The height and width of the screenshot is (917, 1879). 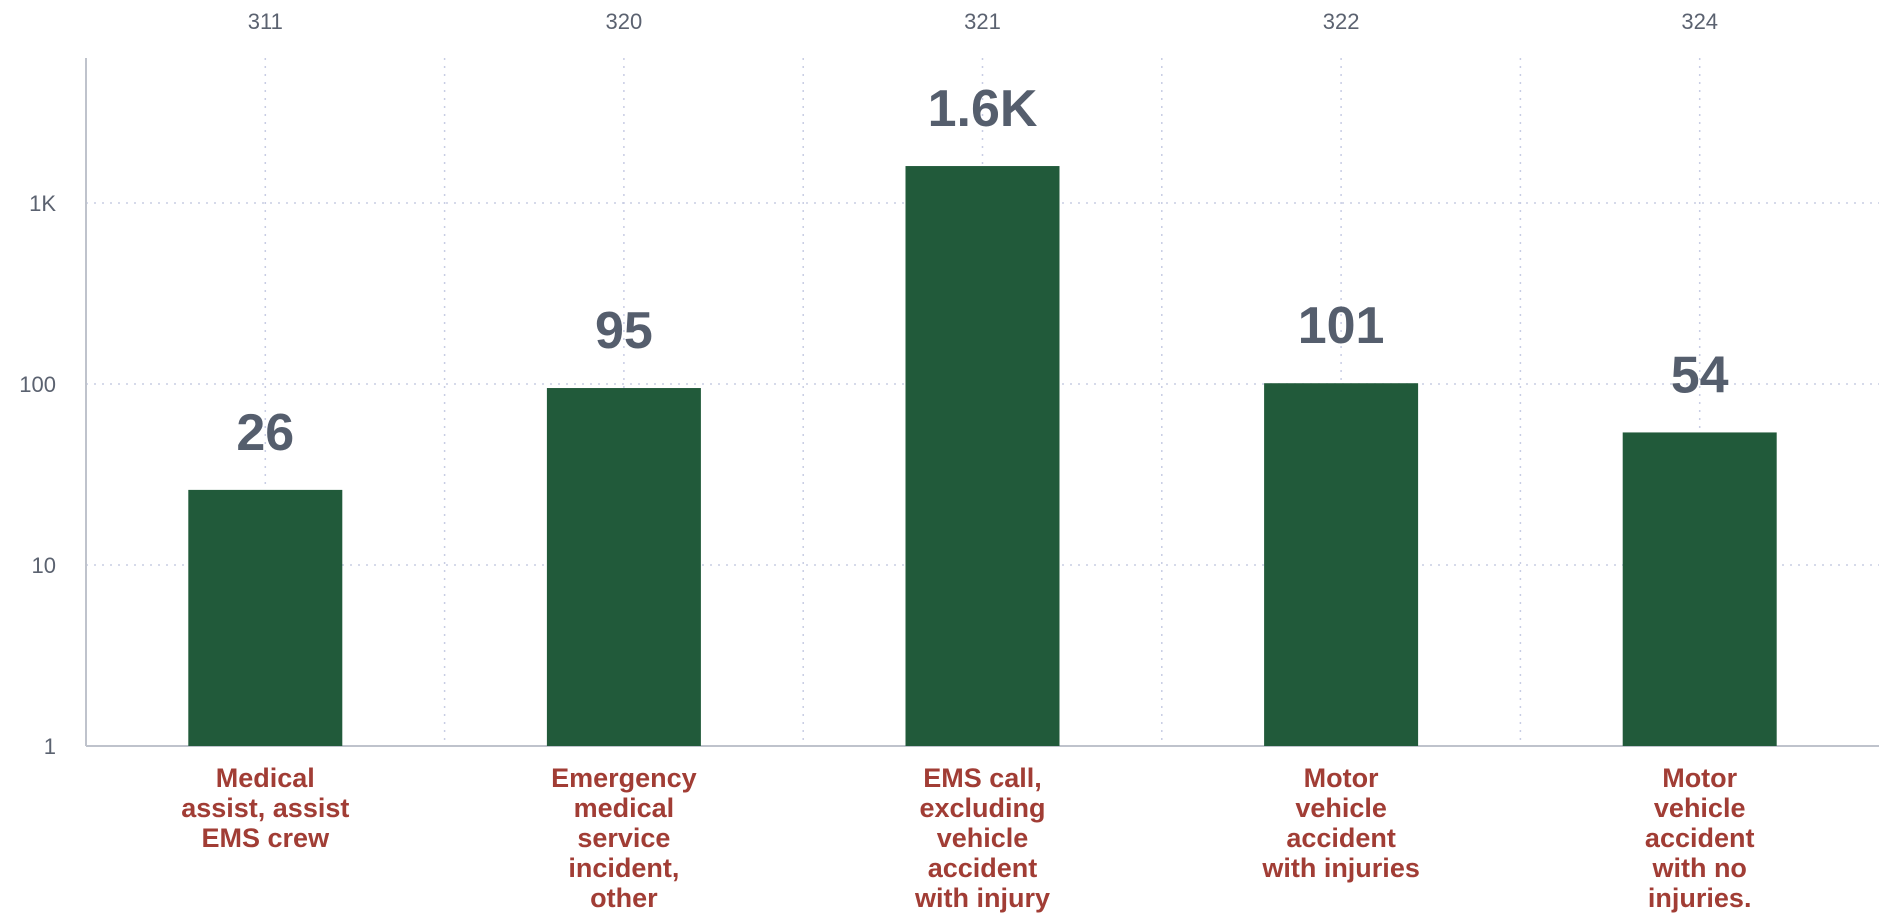 What do you see at coordinates (623, 868) in the screenshot?
I see `category-label: incident,` at bounding box center [623, 868].